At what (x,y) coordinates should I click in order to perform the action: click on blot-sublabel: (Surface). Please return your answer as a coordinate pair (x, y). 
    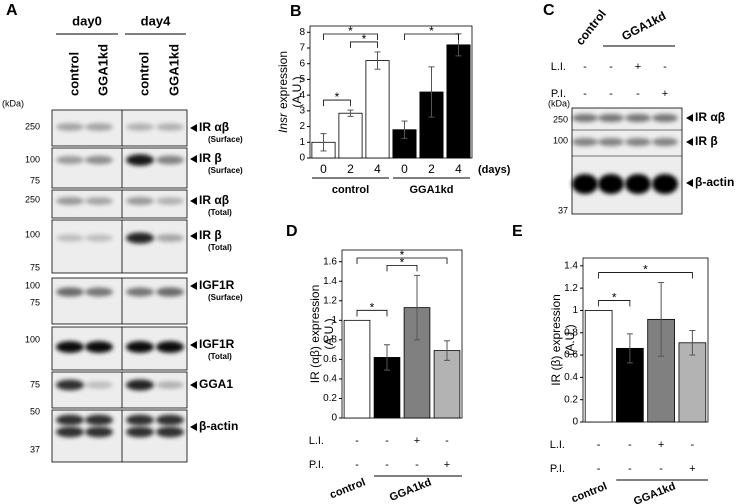
    Looking at the image, I should click on (225, 297).